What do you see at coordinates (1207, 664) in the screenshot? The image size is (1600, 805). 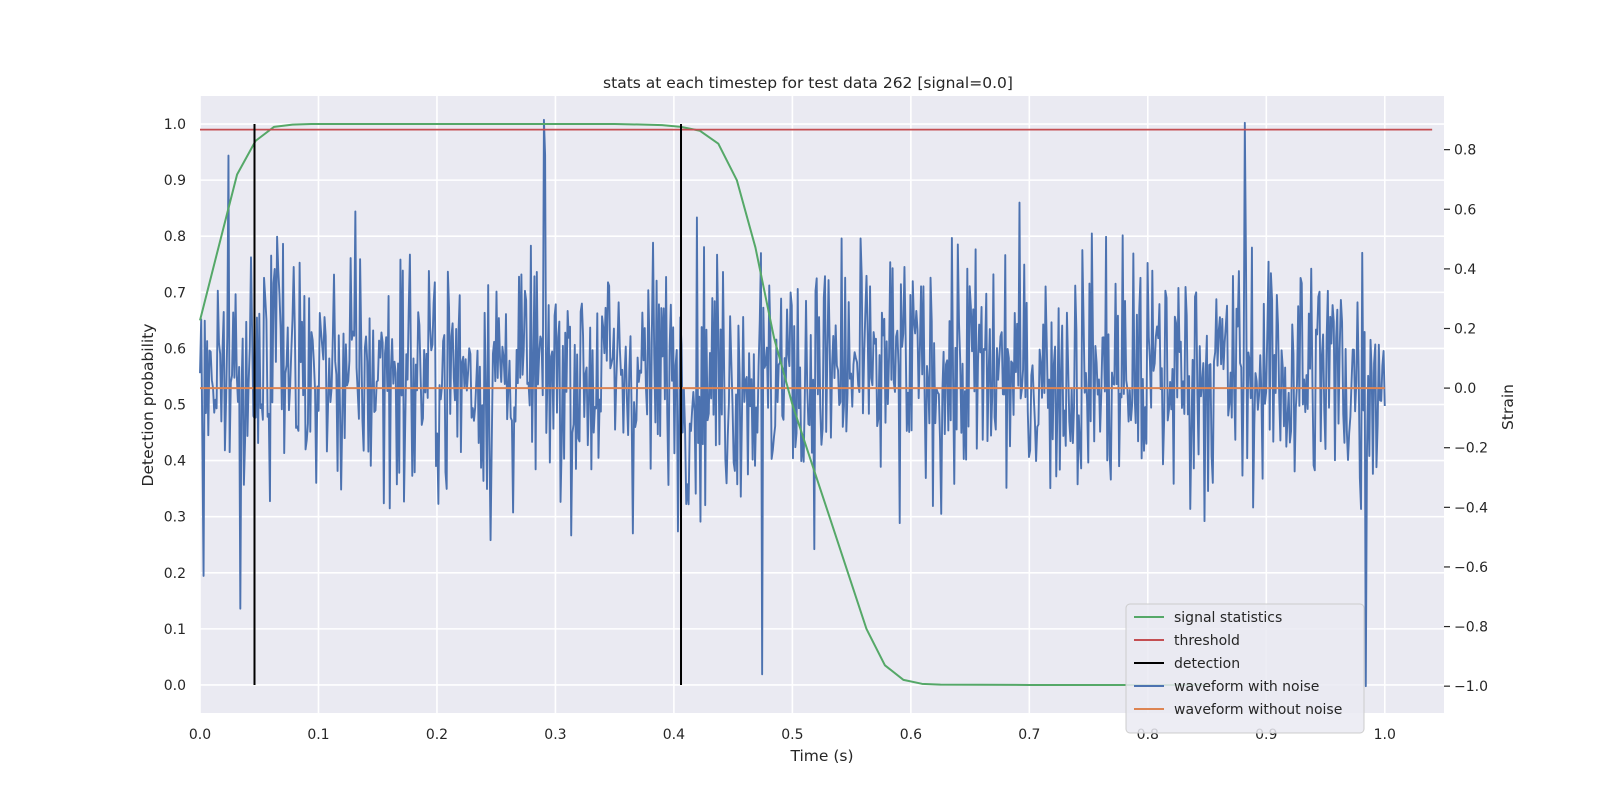 I see `legend-item-label: detection` at bounding box center [1207, 664].